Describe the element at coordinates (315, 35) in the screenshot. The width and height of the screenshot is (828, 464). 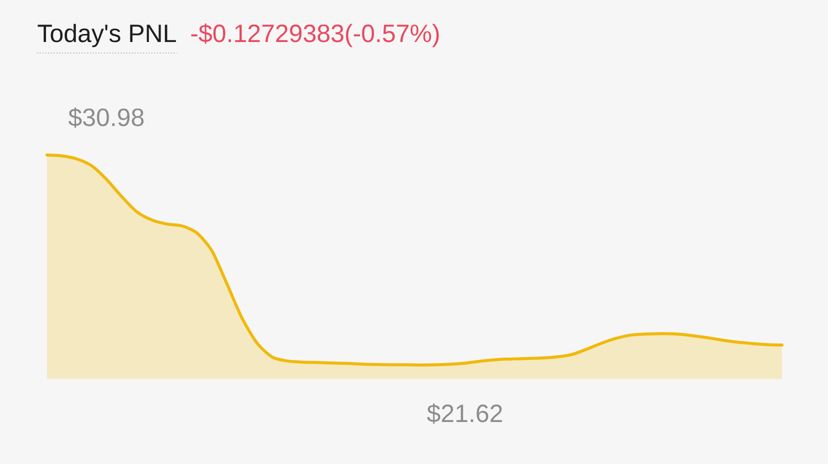
I see `chart-subtitle: -$0.12729383(-0.57%)` at that location.